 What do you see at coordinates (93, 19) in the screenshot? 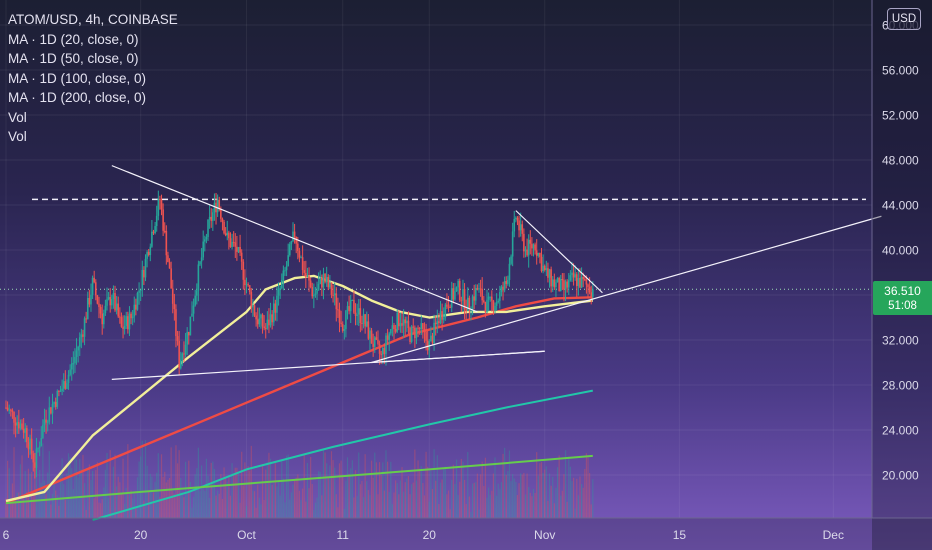
I see `symbol-title: ATOM/USD, 4h, COINBASE` at bounding box center [93, 19].